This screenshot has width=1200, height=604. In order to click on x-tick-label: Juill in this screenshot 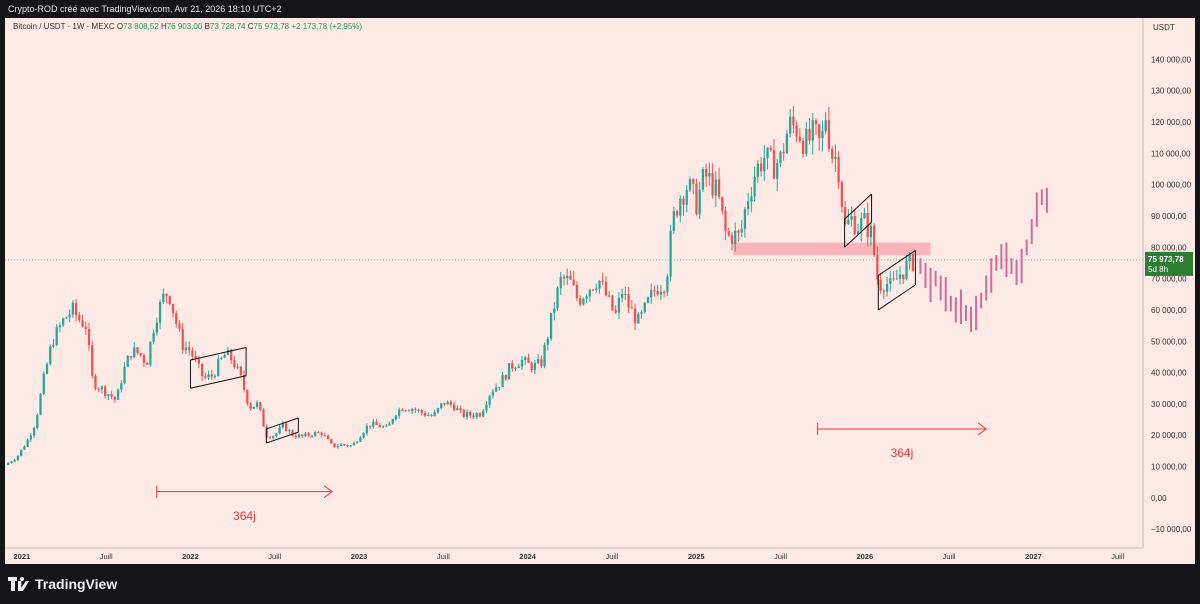, I will do `click(611, 556)`.